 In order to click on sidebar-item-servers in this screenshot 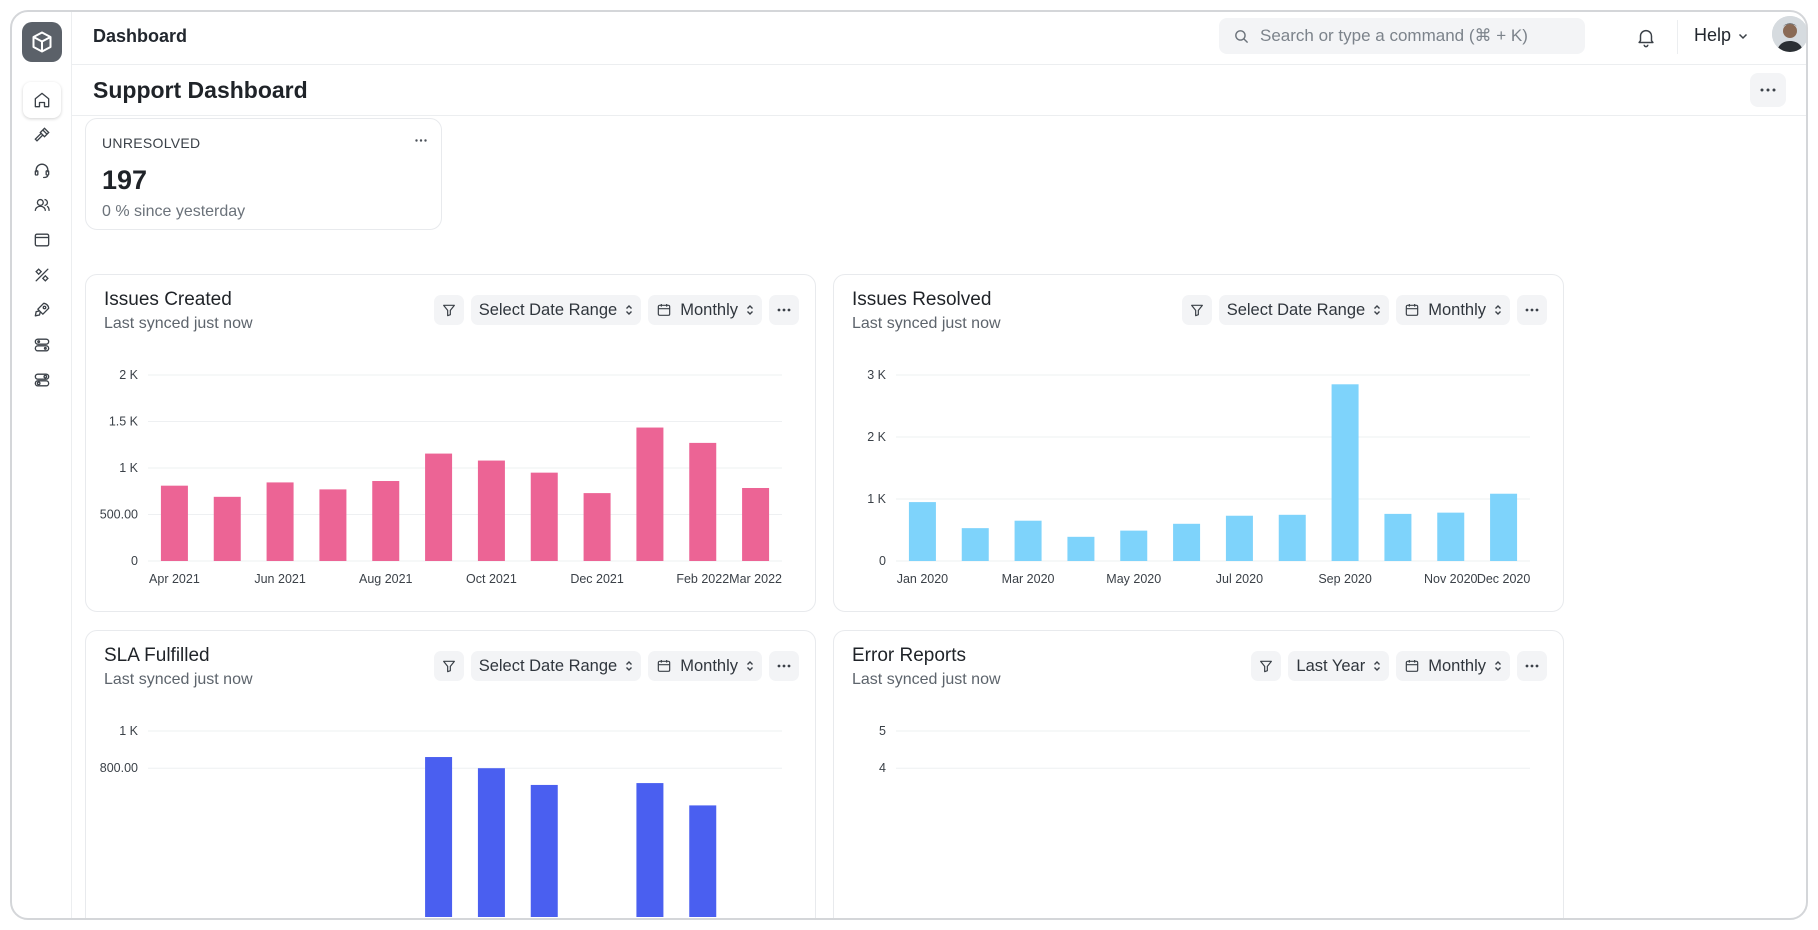, I will do `click(42, 345)`.